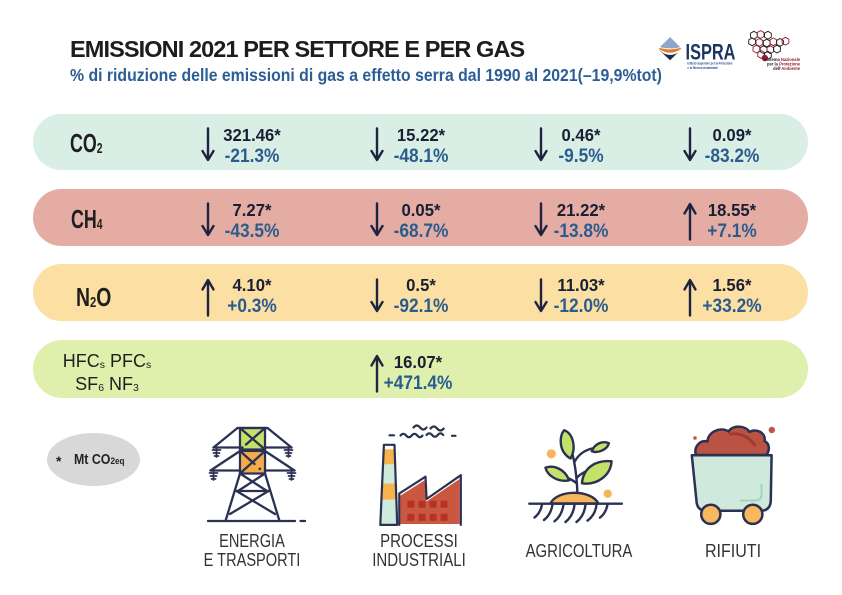 The width and height of the screenshot is (842, 595). Describe the element at coordinates (709, 63) in the screenshot. I see `svg-text:Istituto Superiore per la Prot: Istituto Superiore per la Protezione` at that location.